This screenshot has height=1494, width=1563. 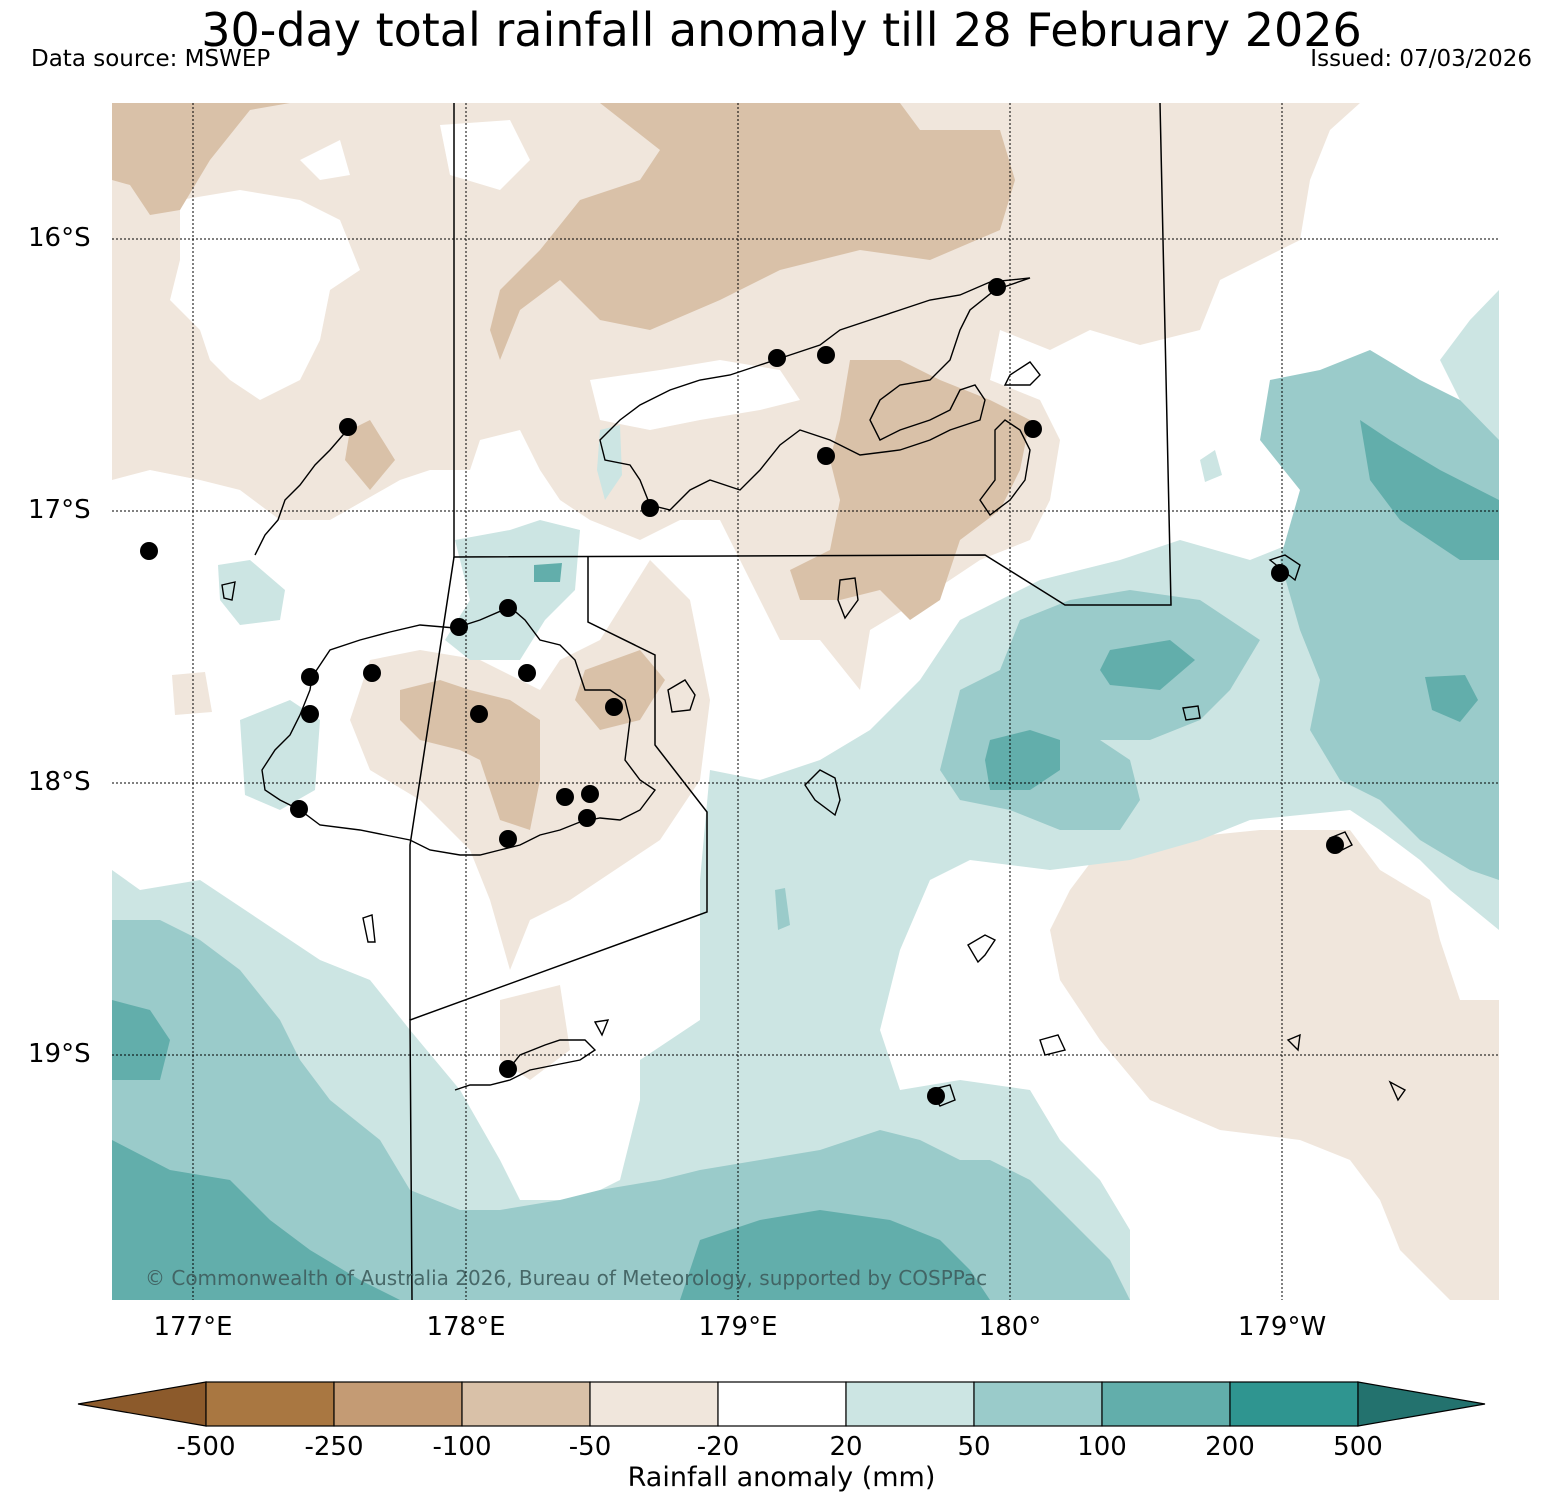 I want to click on colorbar-title: Rainfall anomaly (mm), so click(x=781, y=1477).